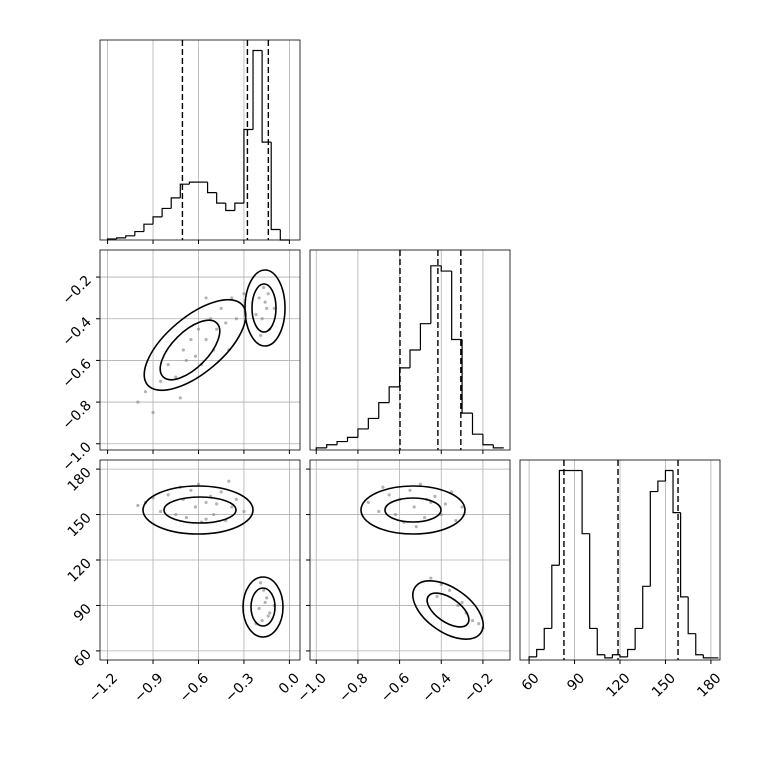 This screenshot has width=760, height=760. Describe the element at coordinates (194, 687) in the screenshot. I see `x-tick-label: −0.6` at that location.